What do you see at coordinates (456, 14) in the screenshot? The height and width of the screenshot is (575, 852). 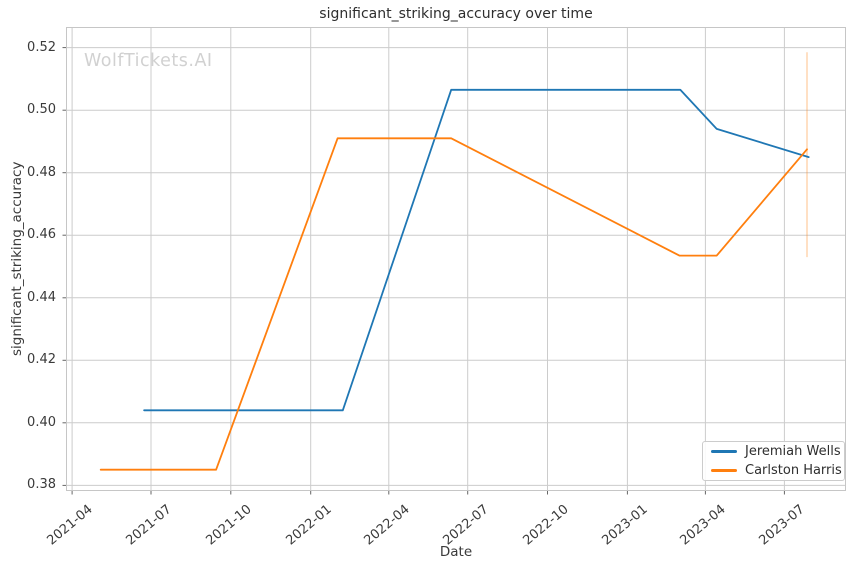 I see `chart-title: significant_striking_accuracy over time` at bounding box center [456, 14].